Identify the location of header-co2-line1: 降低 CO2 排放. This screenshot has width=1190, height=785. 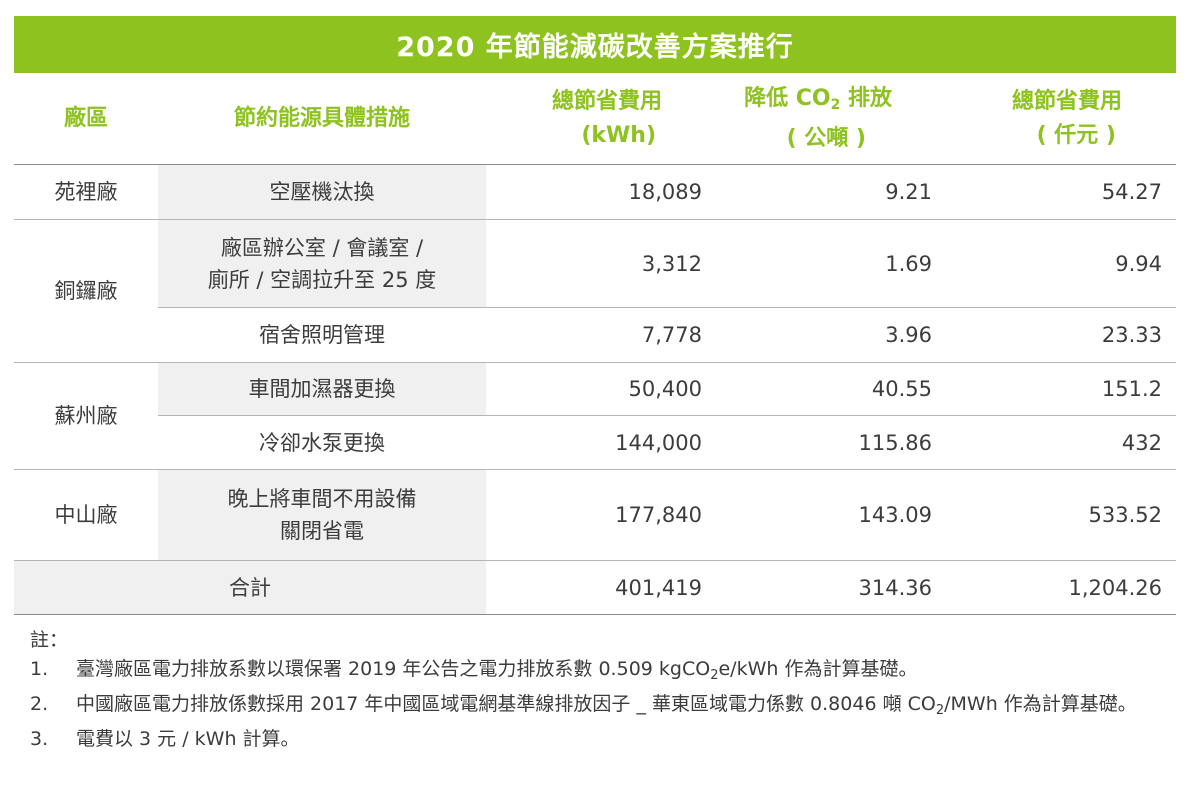
(804, 102).